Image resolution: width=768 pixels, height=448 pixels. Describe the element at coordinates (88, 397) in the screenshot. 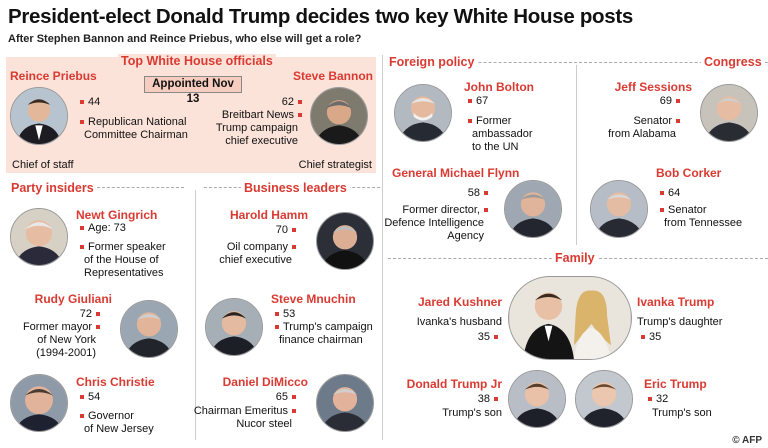

I see `age-line: 54` at that location.